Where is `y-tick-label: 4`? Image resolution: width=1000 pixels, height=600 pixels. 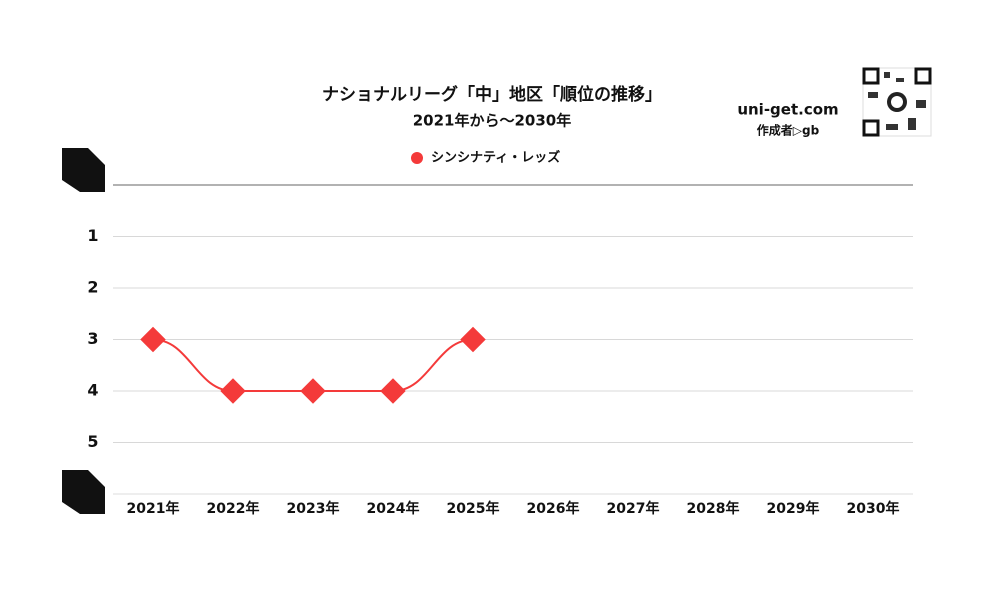 y-tick-label: 4 is located at coordinates (92, 390).